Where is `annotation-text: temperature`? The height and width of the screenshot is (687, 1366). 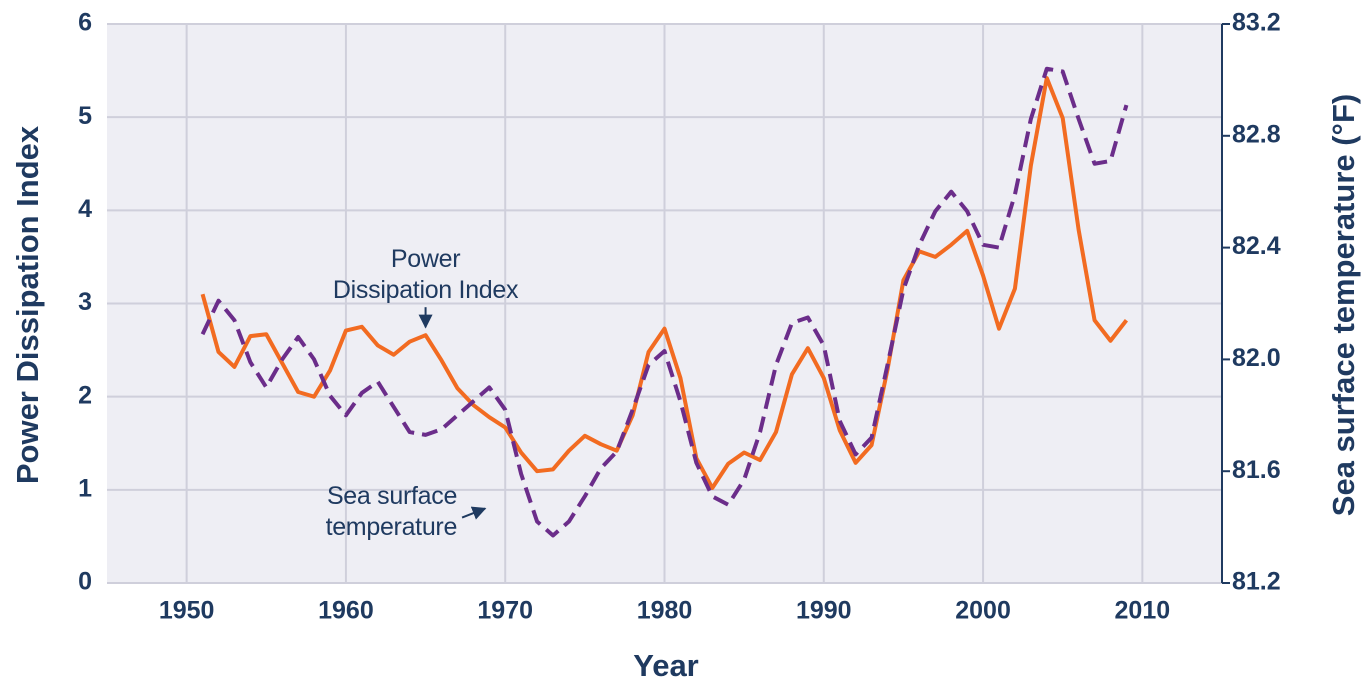 annotation-text: temperature is located at coordinates (392, 527).